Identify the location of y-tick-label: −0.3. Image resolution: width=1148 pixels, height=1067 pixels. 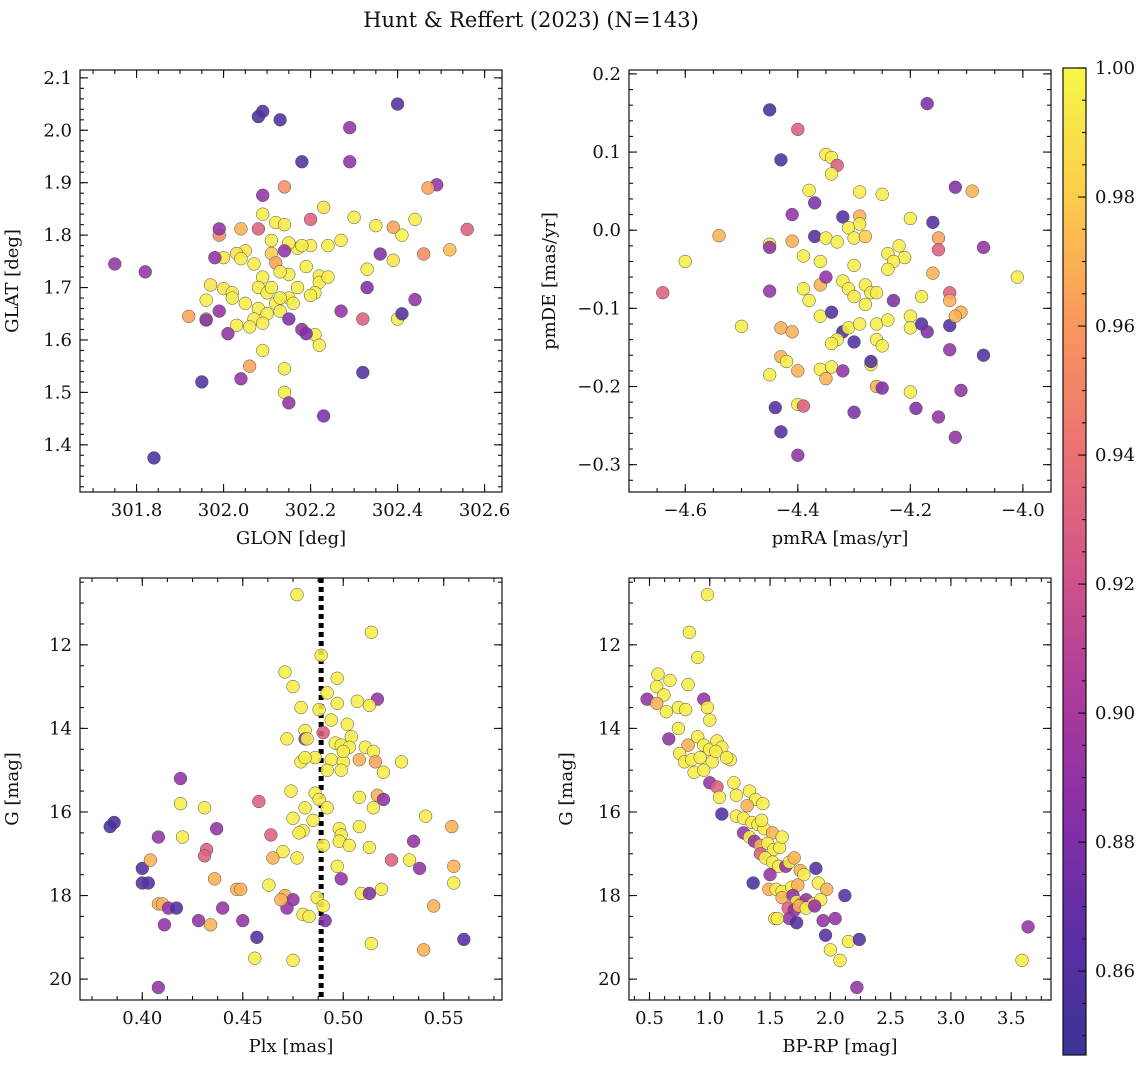
(599, 465).